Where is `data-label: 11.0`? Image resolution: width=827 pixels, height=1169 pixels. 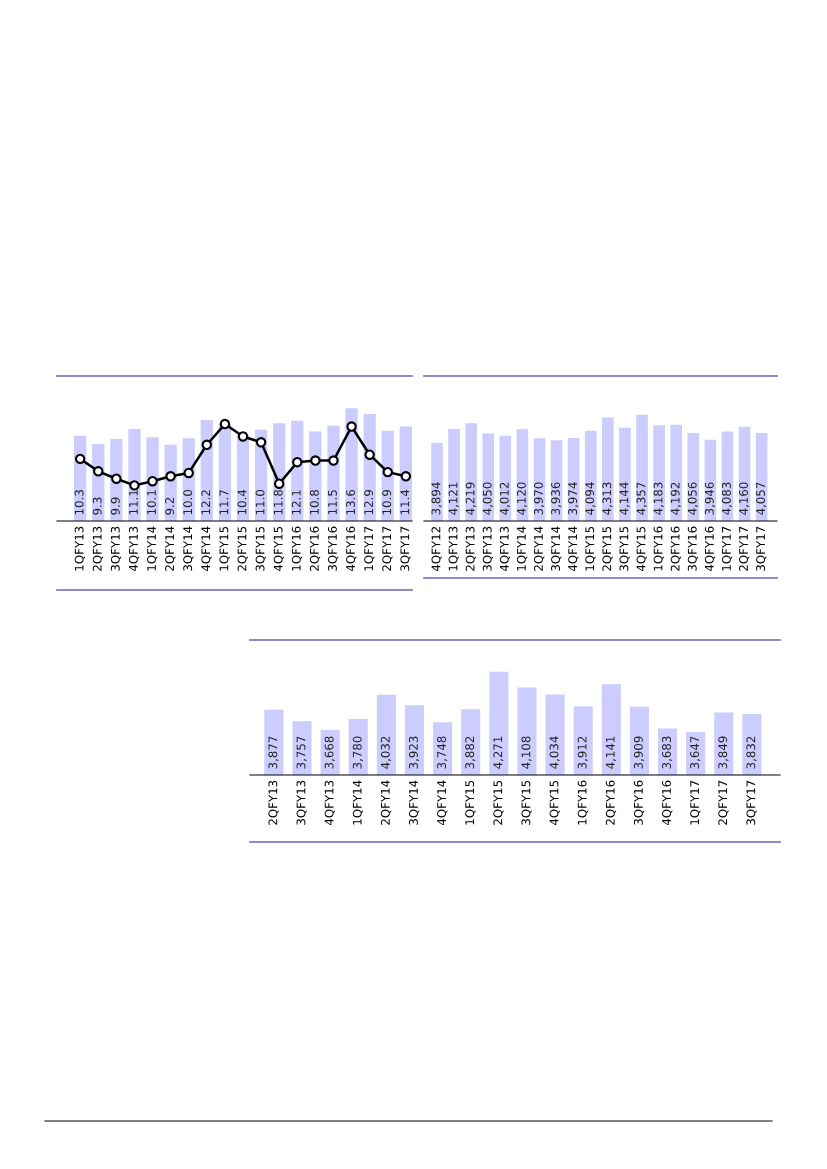 data-label: 11.0 is located at coordinates (260, 502).